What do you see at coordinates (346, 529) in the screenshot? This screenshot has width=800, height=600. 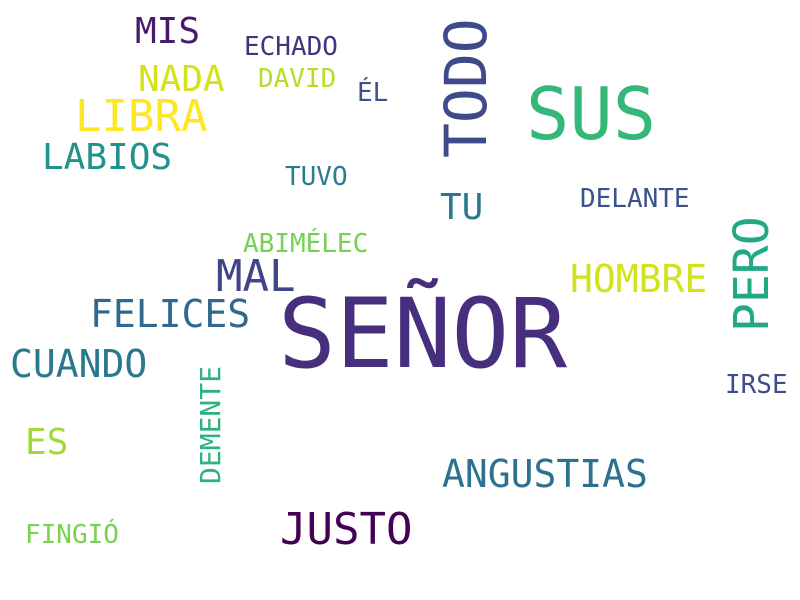 I see `word-justo: JUSTO` at bounding box center [346, 529].